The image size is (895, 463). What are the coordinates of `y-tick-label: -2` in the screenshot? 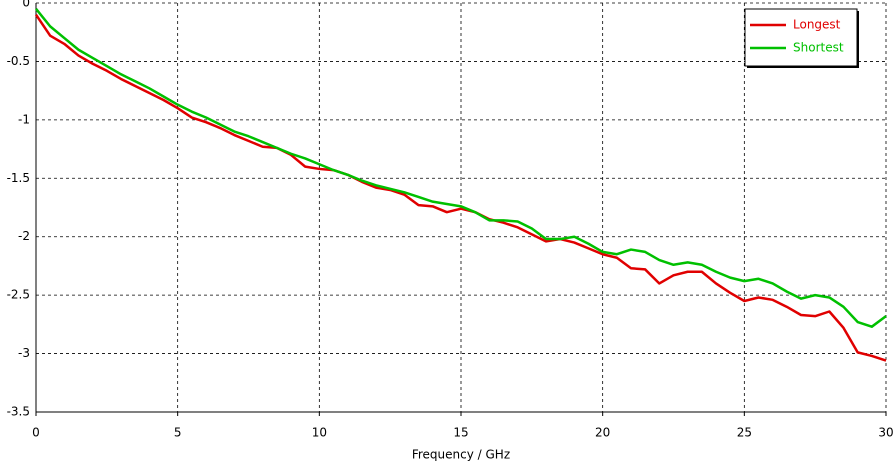 It's located at (24, 236).